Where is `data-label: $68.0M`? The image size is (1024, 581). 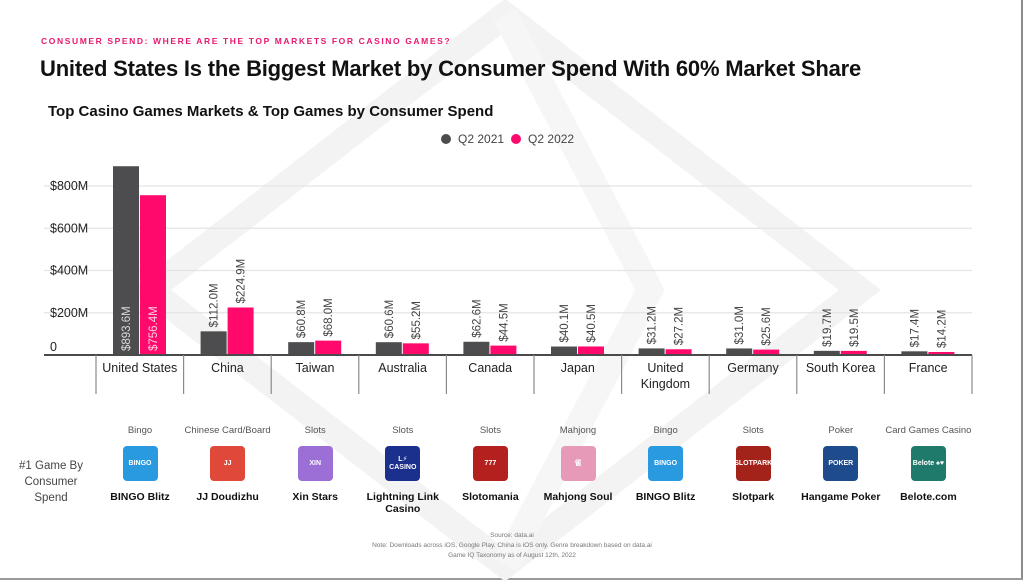 data-label: $68.0M is located at coordinates (329, 317).